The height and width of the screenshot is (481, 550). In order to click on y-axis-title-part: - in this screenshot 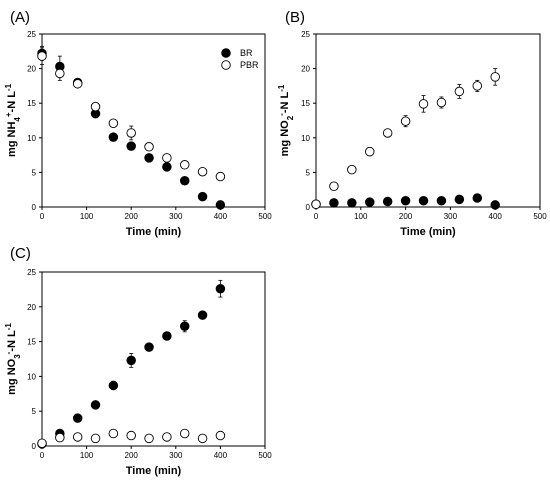, I will do `click(8, 352)`.